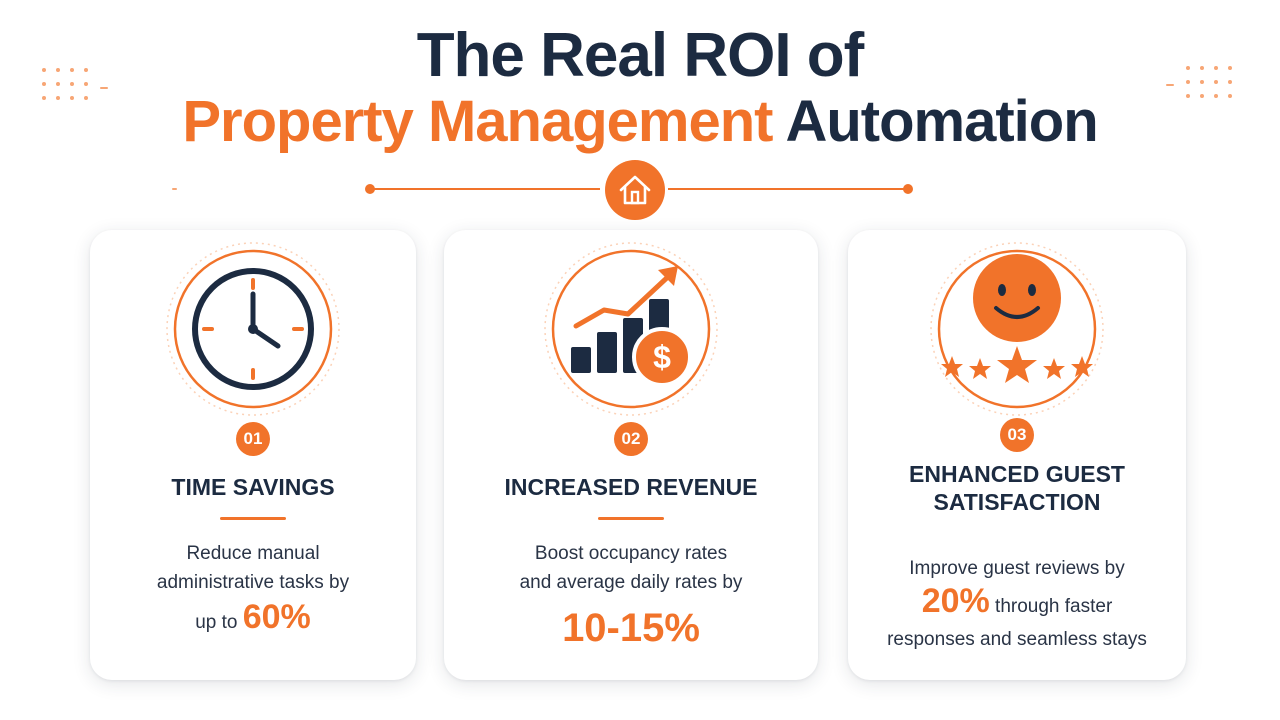  What do you see at coordinates (253, 582) in the screenshot?
I see `desc-line: administrative tasks by` at bounding box center [253, 582].